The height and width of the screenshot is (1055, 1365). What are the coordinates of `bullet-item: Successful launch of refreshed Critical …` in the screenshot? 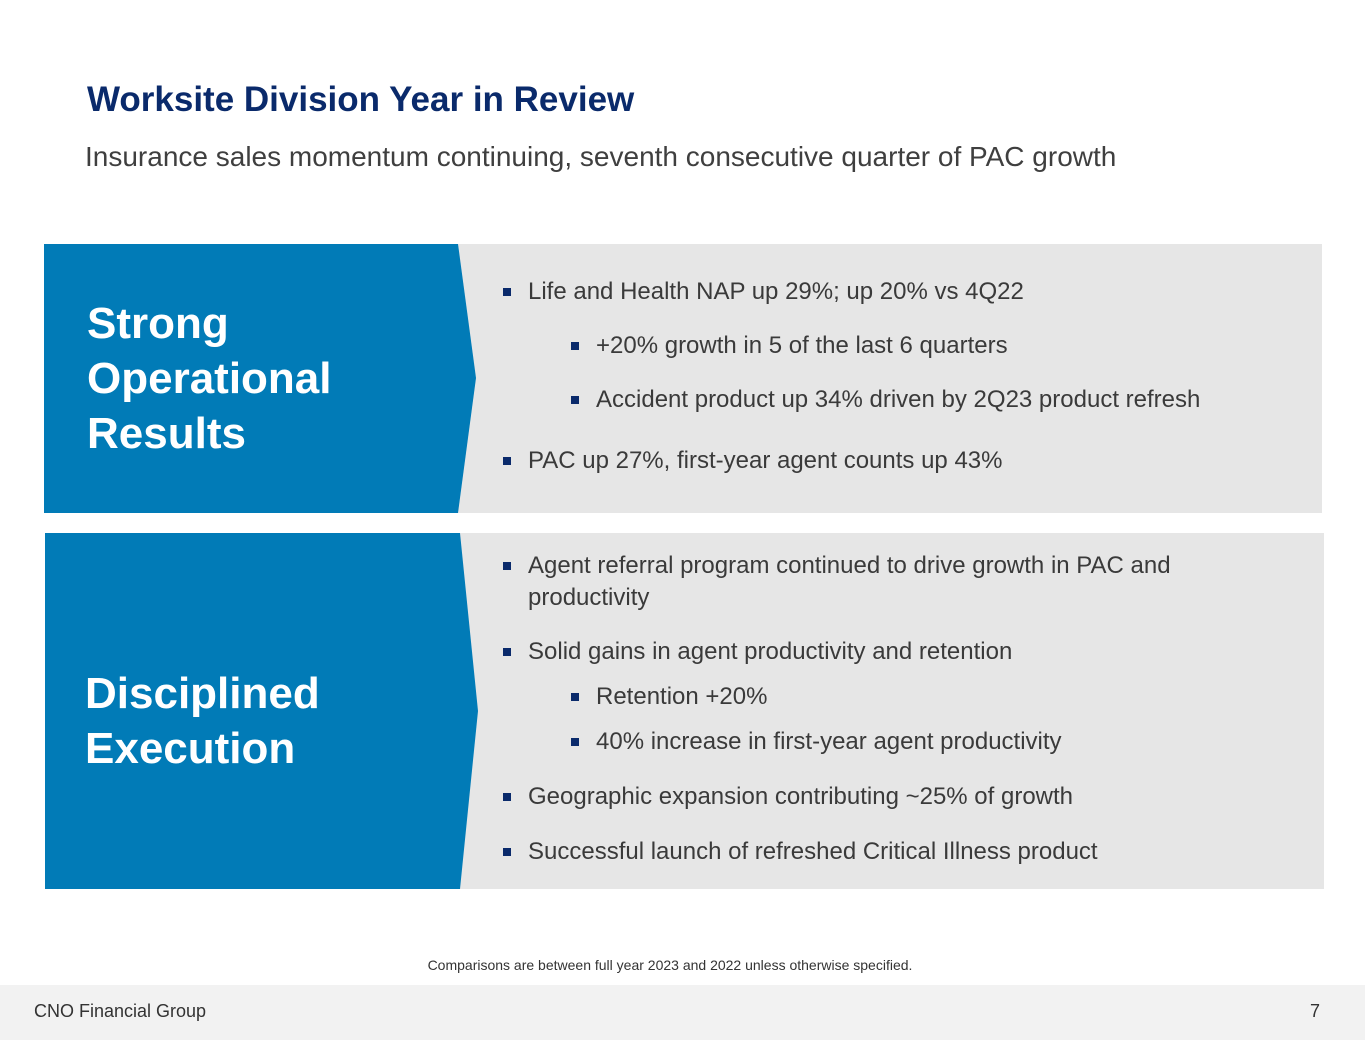 It's located at (800, 852).